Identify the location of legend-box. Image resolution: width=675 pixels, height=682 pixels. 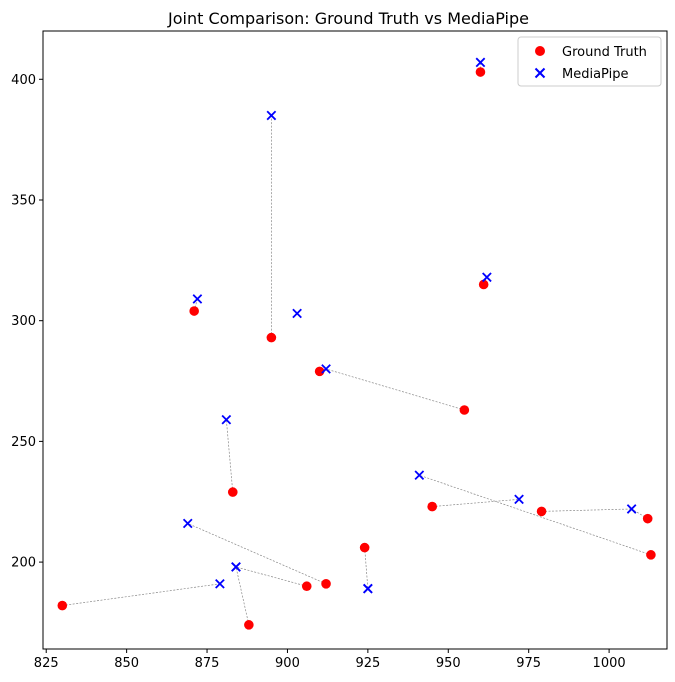
(589, 61).